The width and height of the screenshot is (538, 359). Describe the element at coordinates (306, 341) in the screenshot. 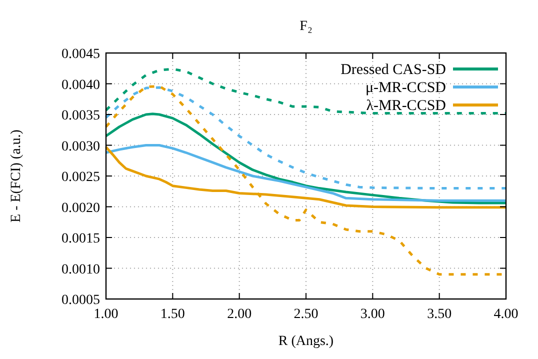

I see `x-axis-title: R (Angs.)` at that location.